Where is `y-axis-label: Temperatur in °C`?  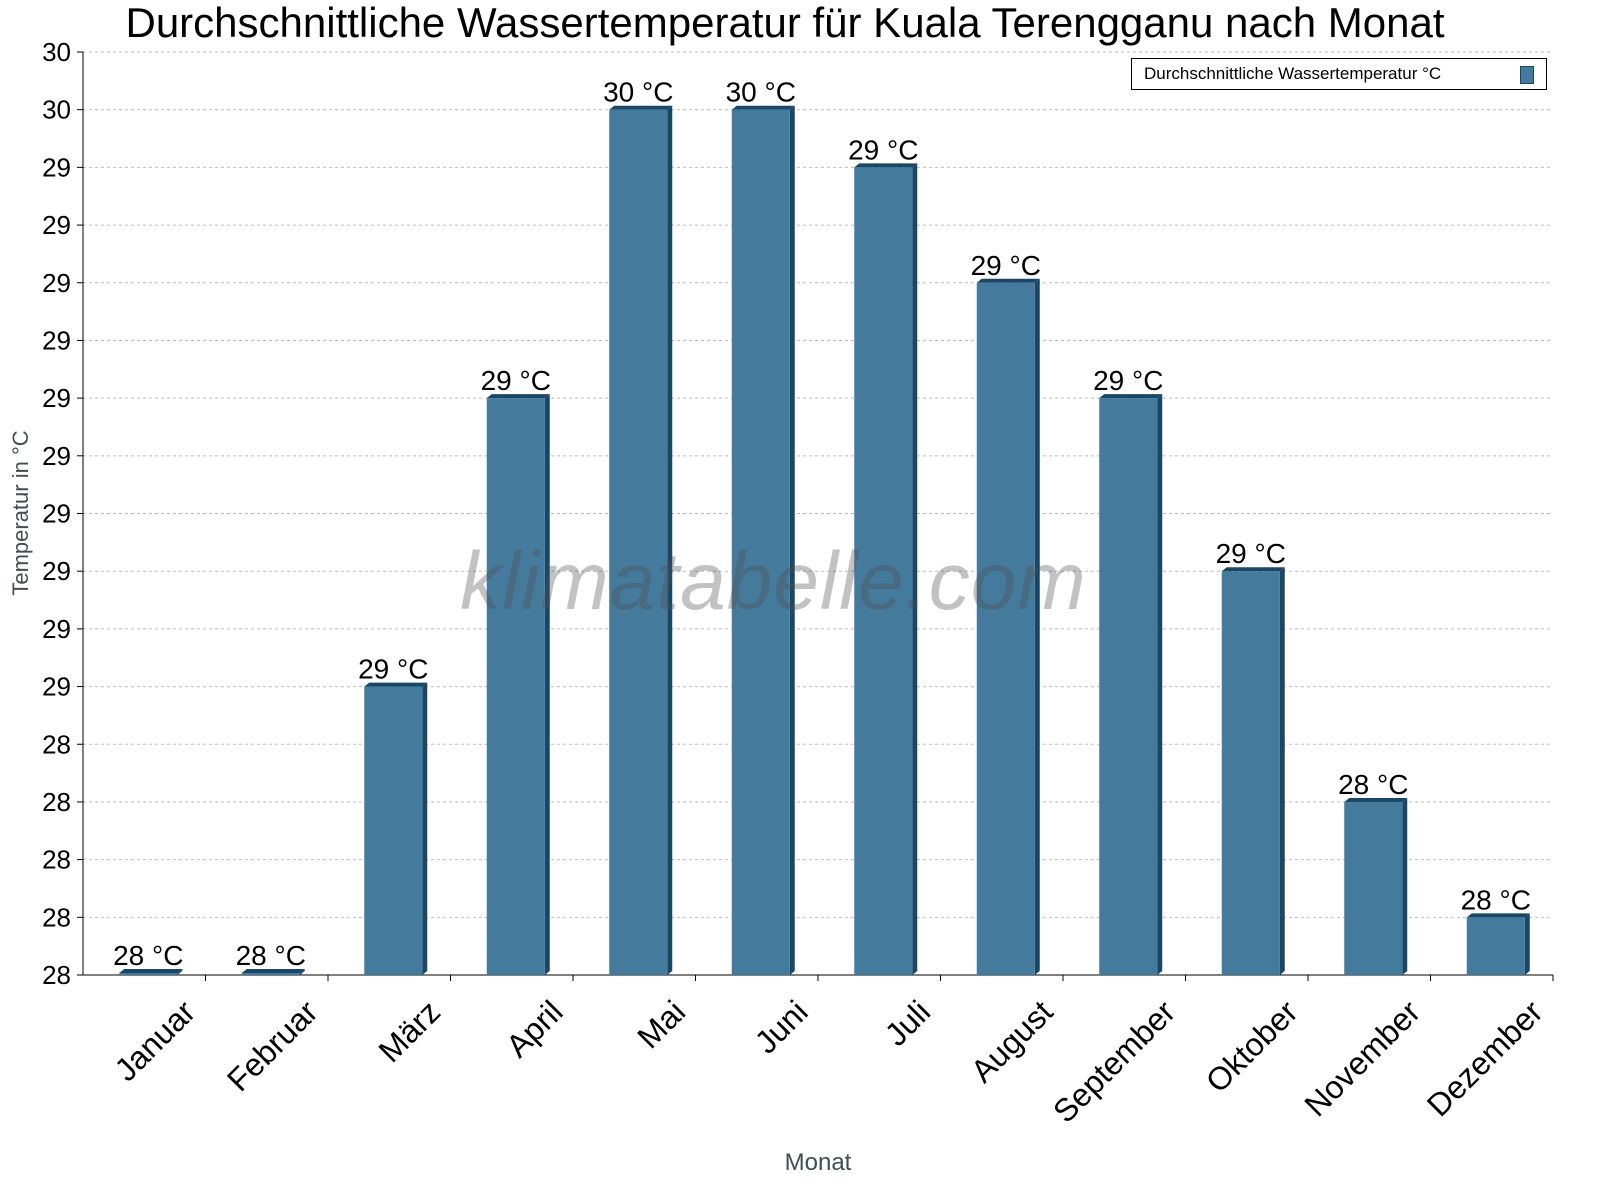 y-axis-label: Temperatur in °C is located at coordinates (20, 512).